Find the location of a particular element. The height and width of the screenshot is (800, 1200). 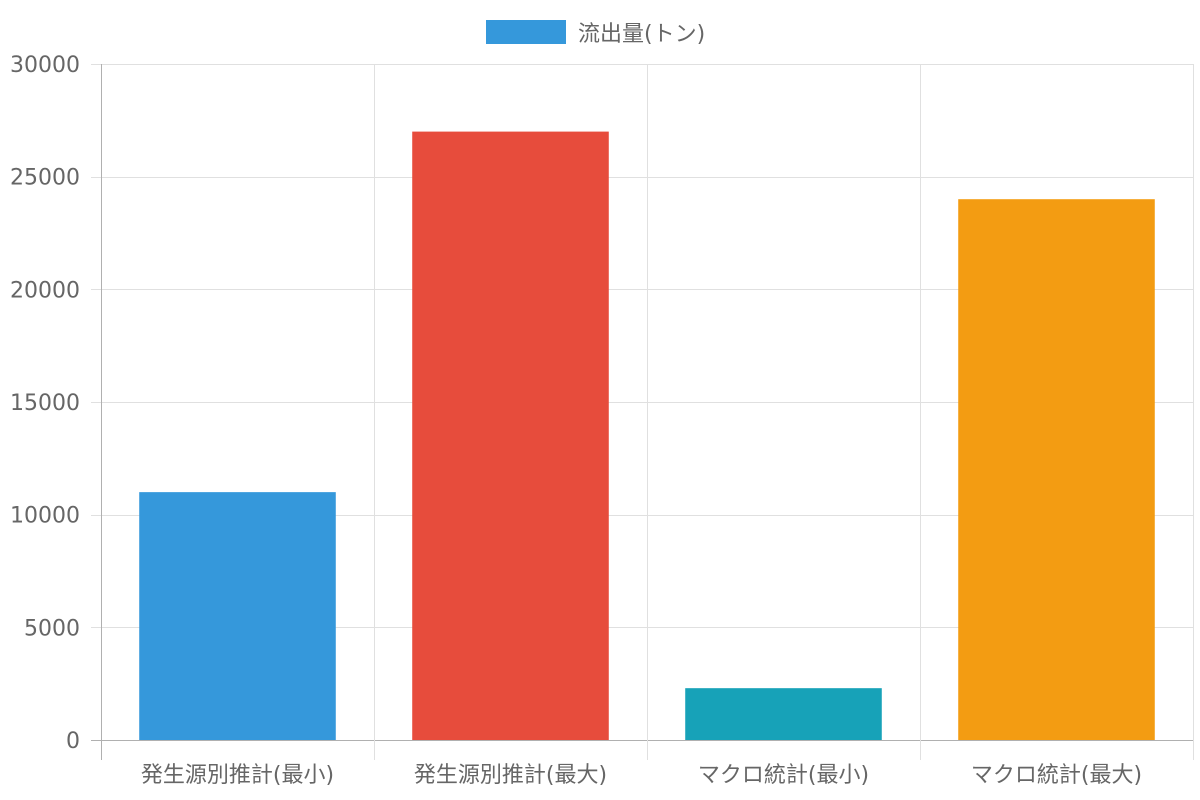

y-tick-label: 30000 is located at coordinates (45, 65).